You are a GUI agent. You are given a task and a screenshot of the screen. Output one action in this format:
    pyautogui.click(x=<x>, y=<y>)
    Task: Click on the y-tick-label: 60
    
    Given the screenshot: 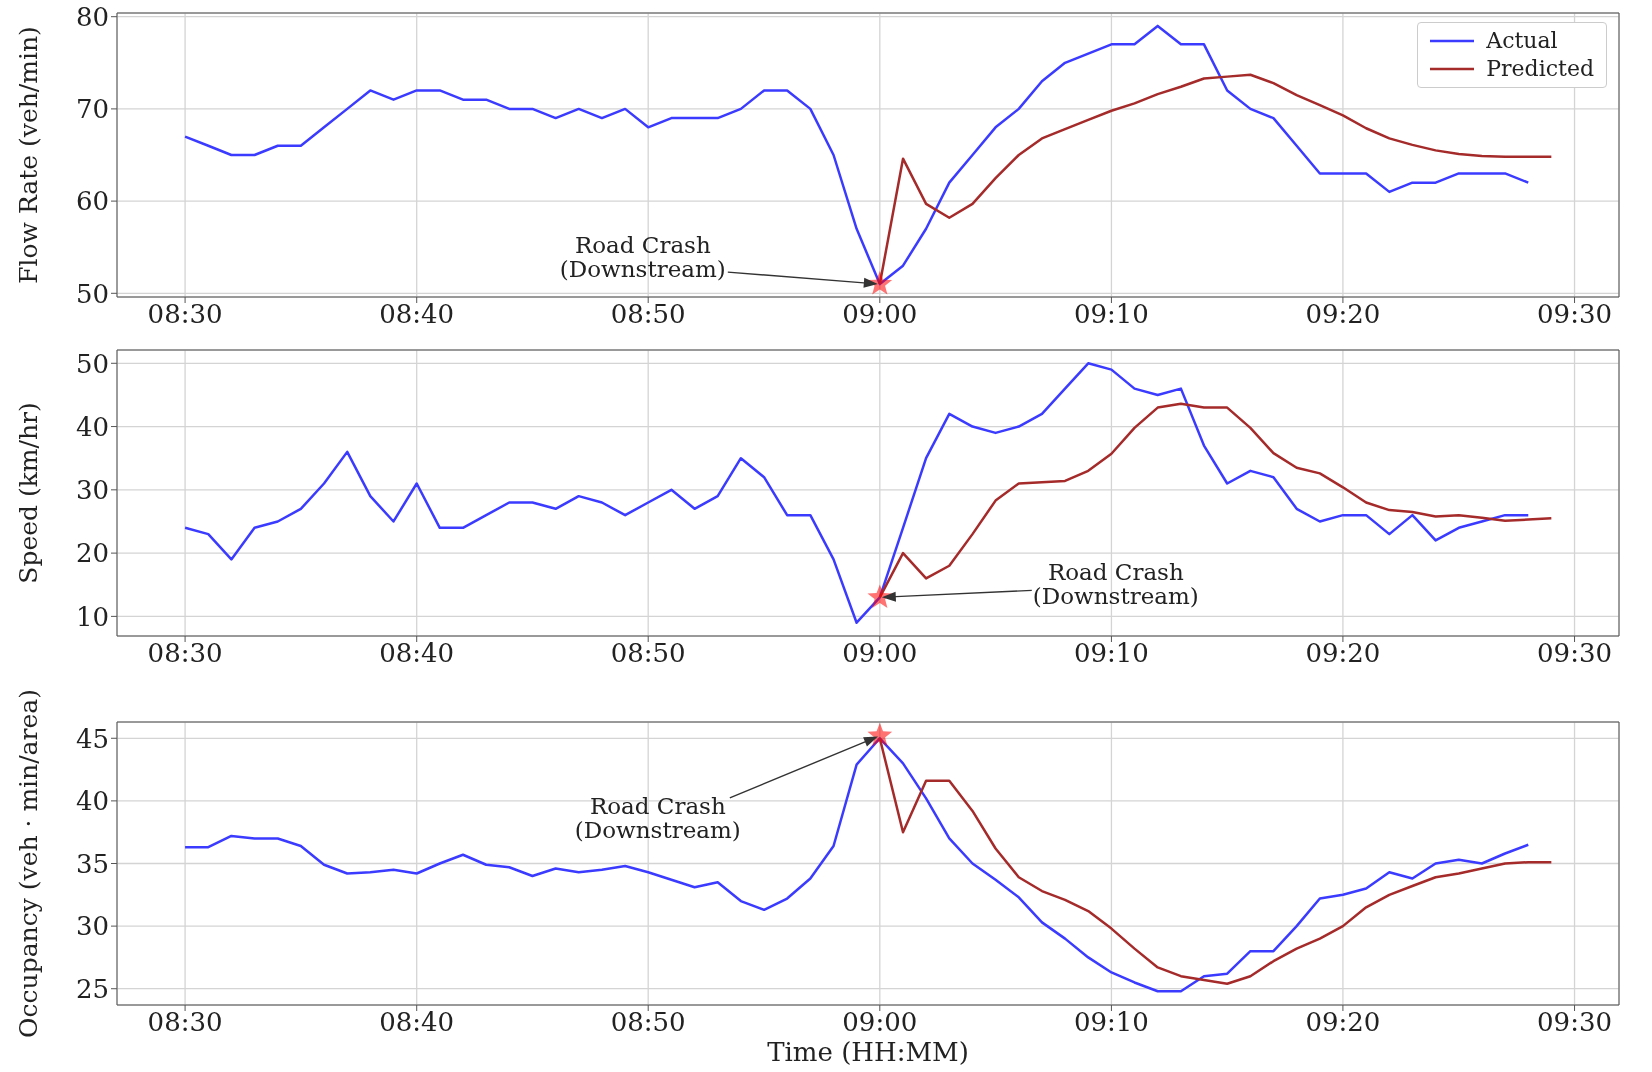 What is the action you would take?
    pyautogui.click(x=92, y=201)
    